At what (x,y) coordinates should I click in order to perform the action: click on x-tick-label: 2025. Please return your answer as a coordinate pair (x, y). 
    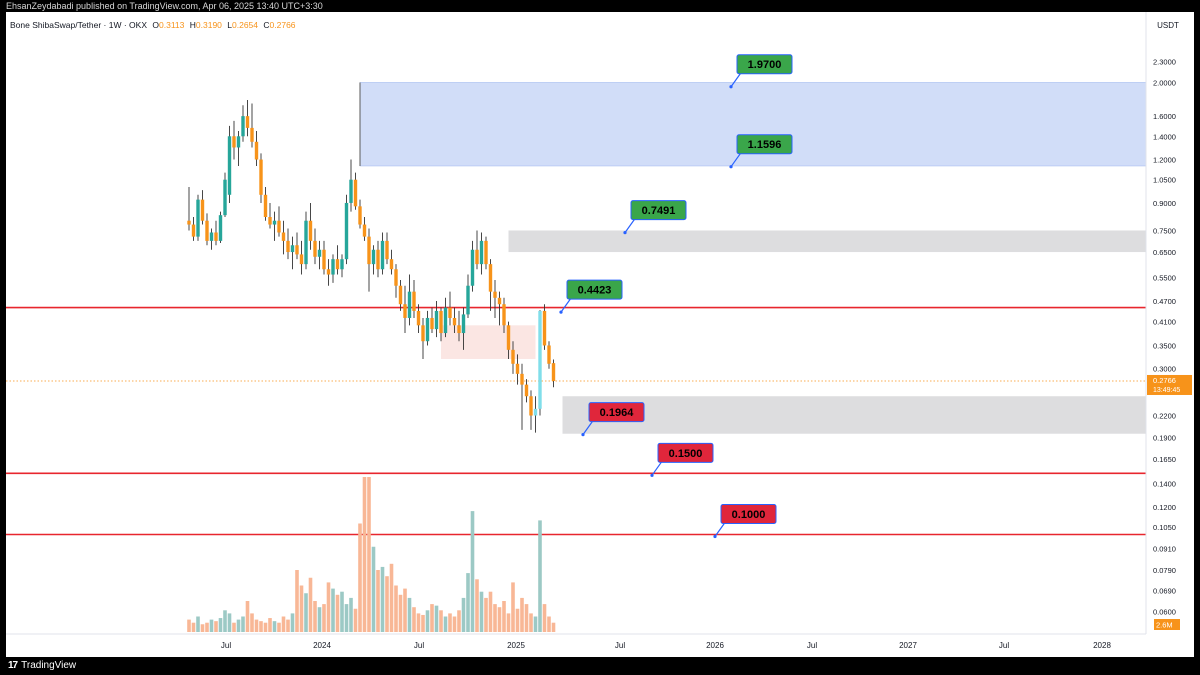
    Looking at the image, I should click on (516, 645).